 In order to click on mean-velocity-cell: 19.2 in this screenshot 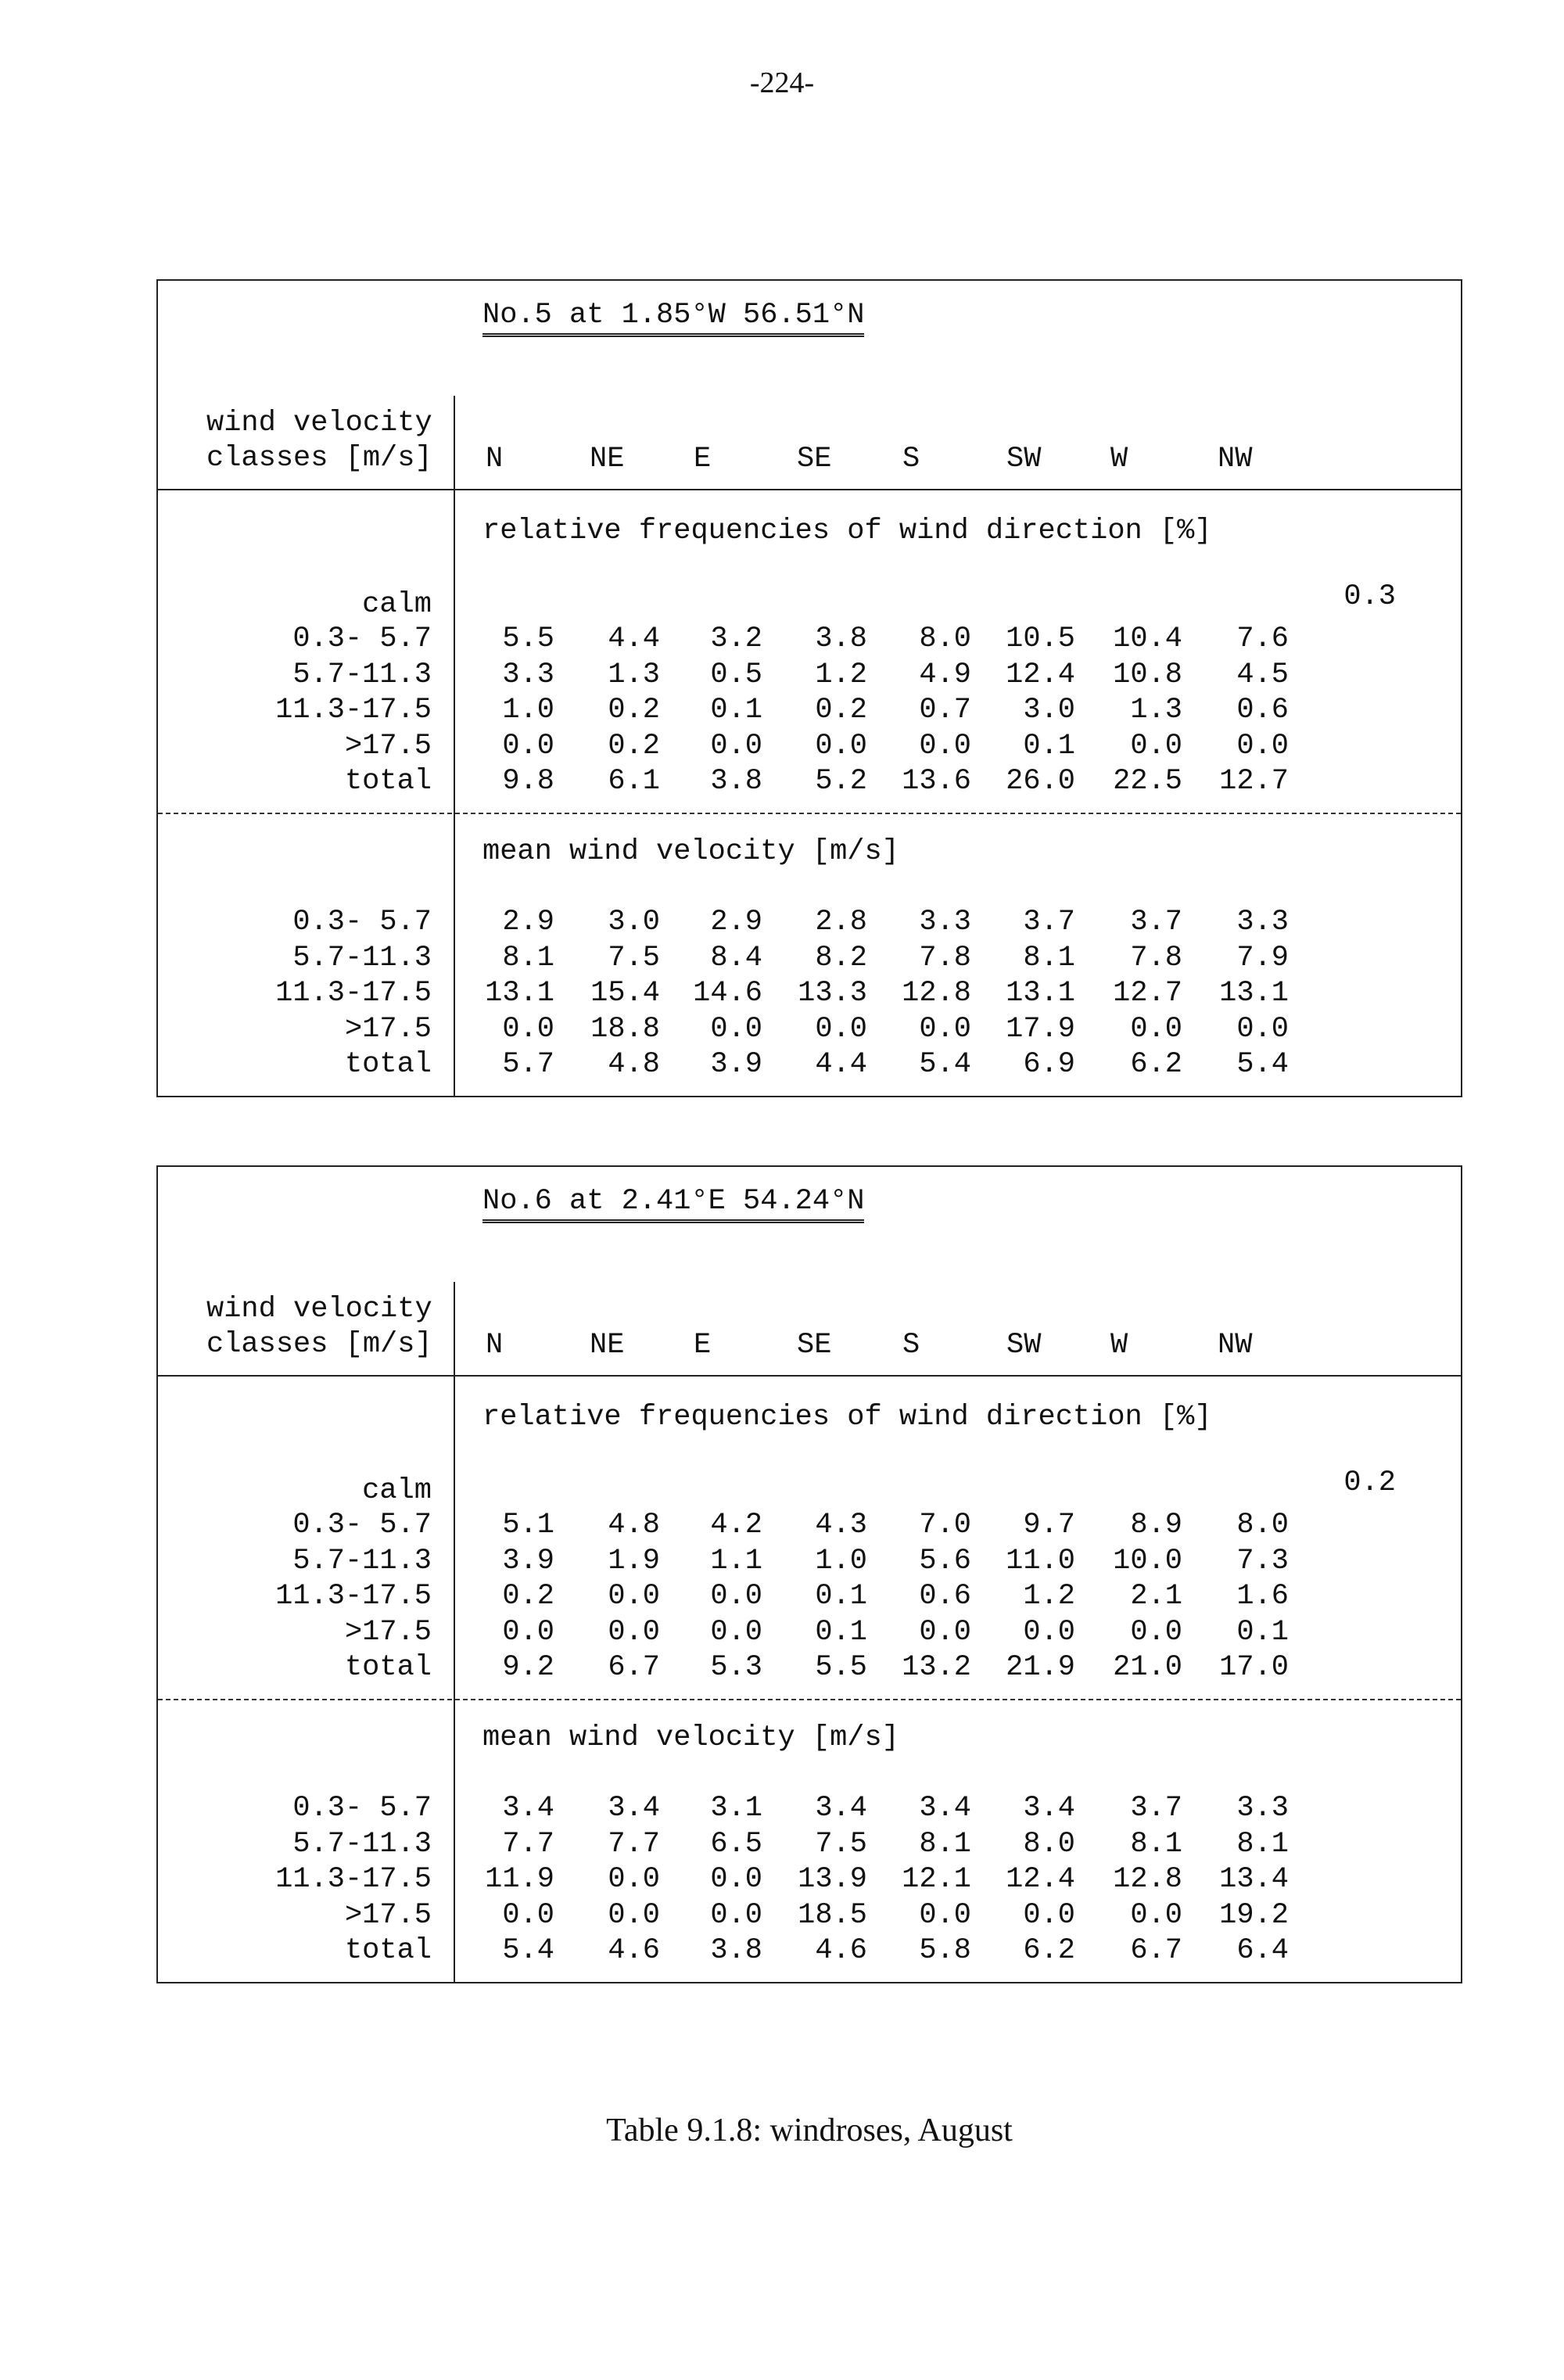, I will do `click(1254, 1915)`.